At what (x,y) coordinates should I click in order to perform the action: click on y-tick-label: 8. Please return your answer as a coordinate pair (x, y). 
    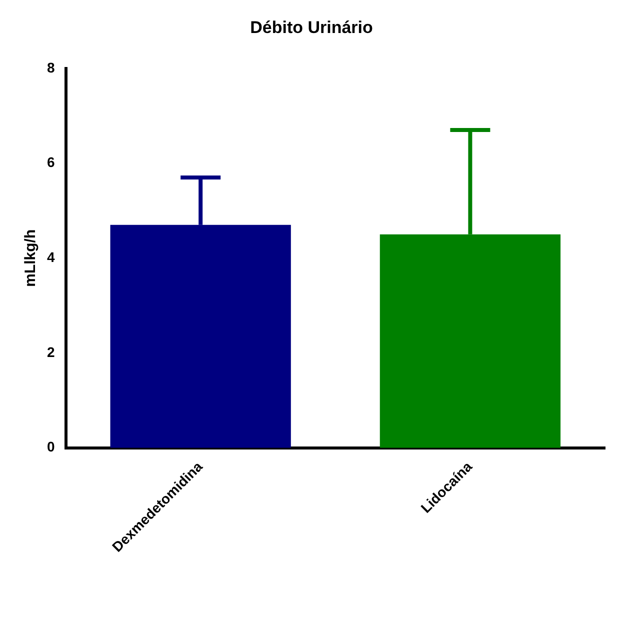
    Looking at the image, I should click on (50, 67).